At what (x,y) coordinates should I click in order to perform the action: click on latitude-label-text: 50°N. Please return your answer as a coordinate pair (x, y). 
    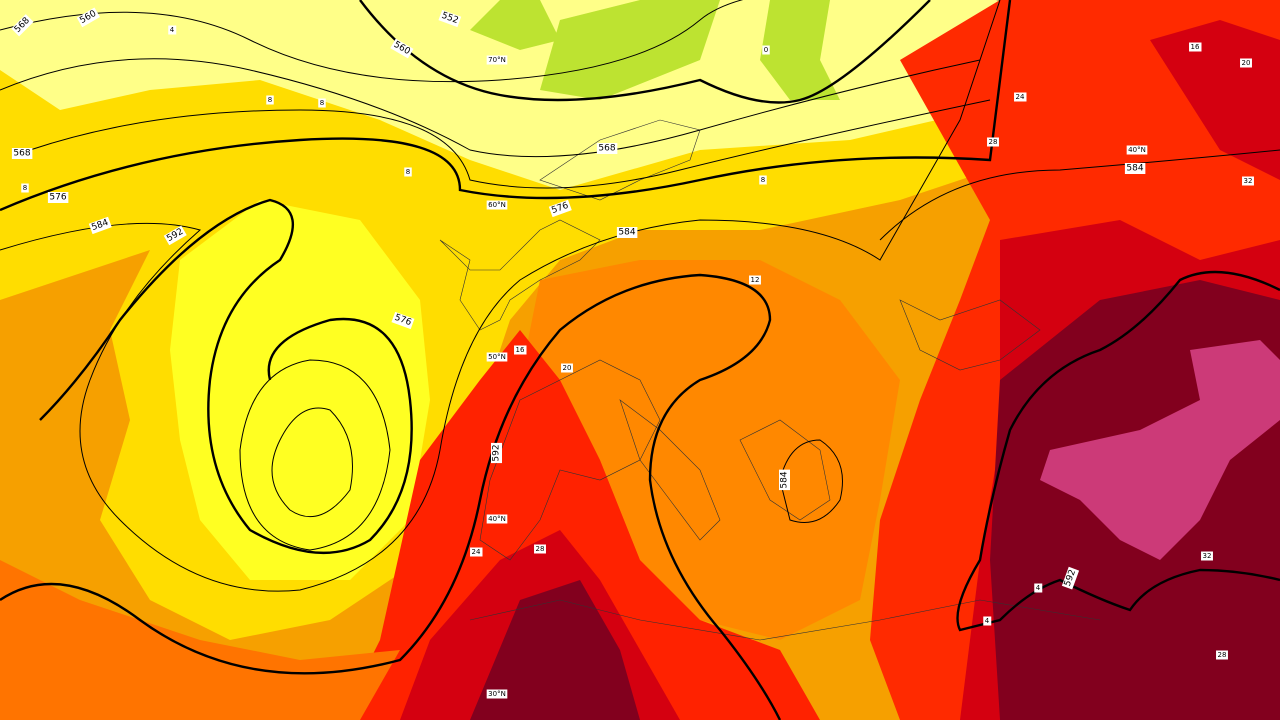
    Looking at the image, I should click on (497, 357).